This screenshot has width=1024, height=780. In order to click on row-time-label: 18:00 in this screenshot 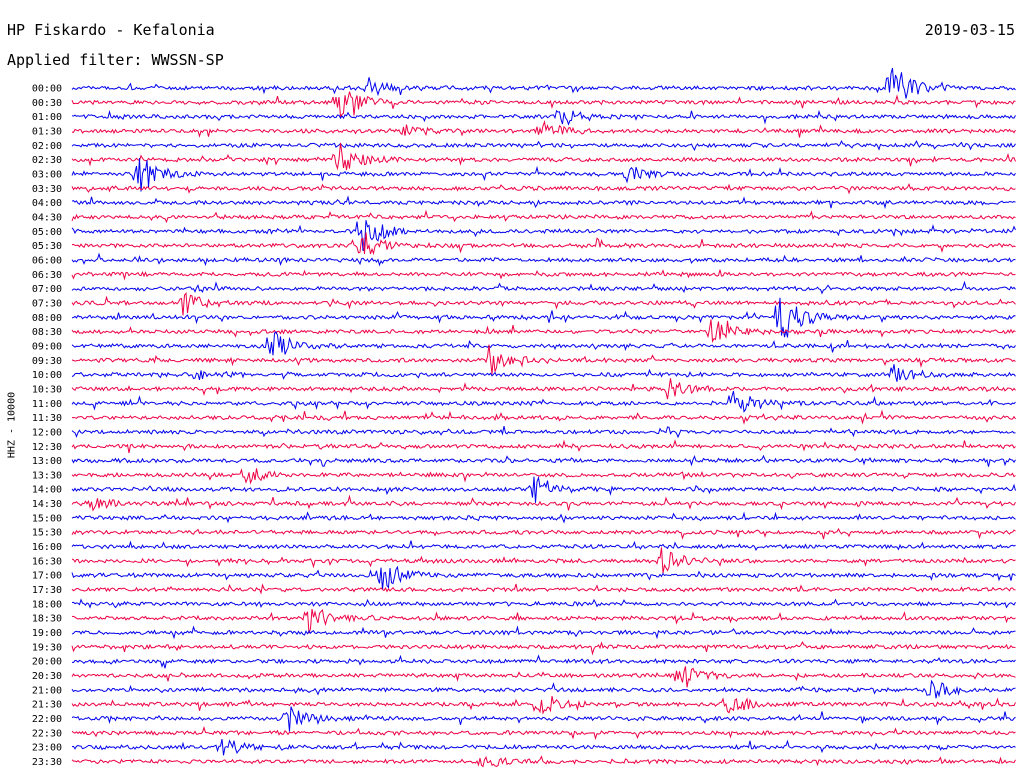, I will do `click(47, 604)`.